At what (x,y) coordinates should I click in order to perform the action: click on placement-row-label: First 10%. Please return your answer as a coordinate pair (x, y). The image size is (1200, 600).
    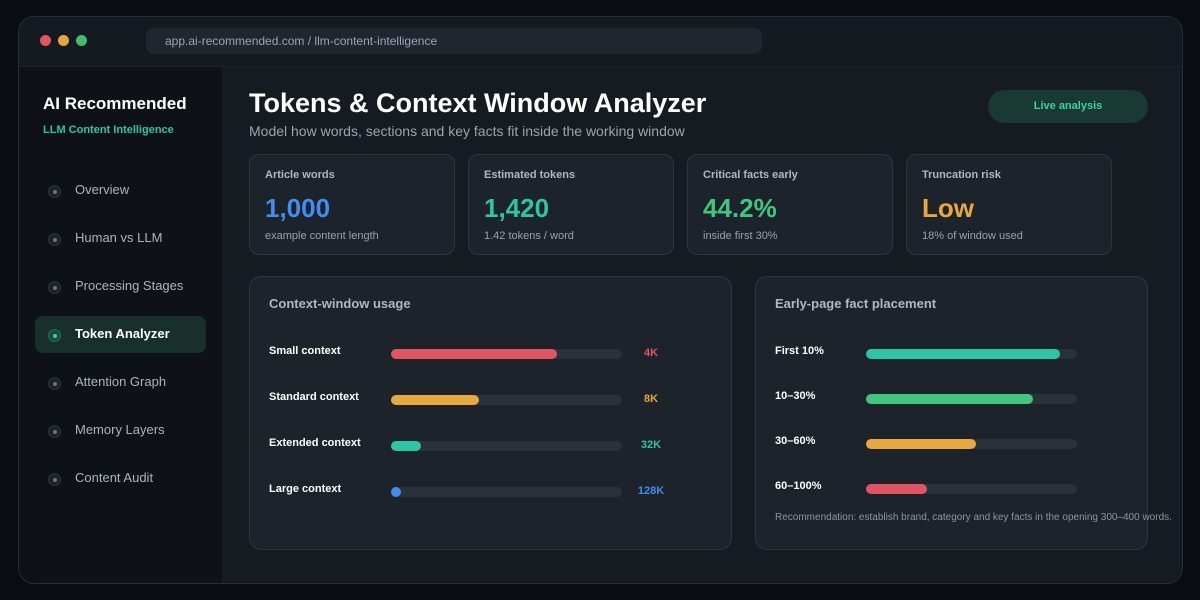
    Looking at the image, I should click on (799, 351).